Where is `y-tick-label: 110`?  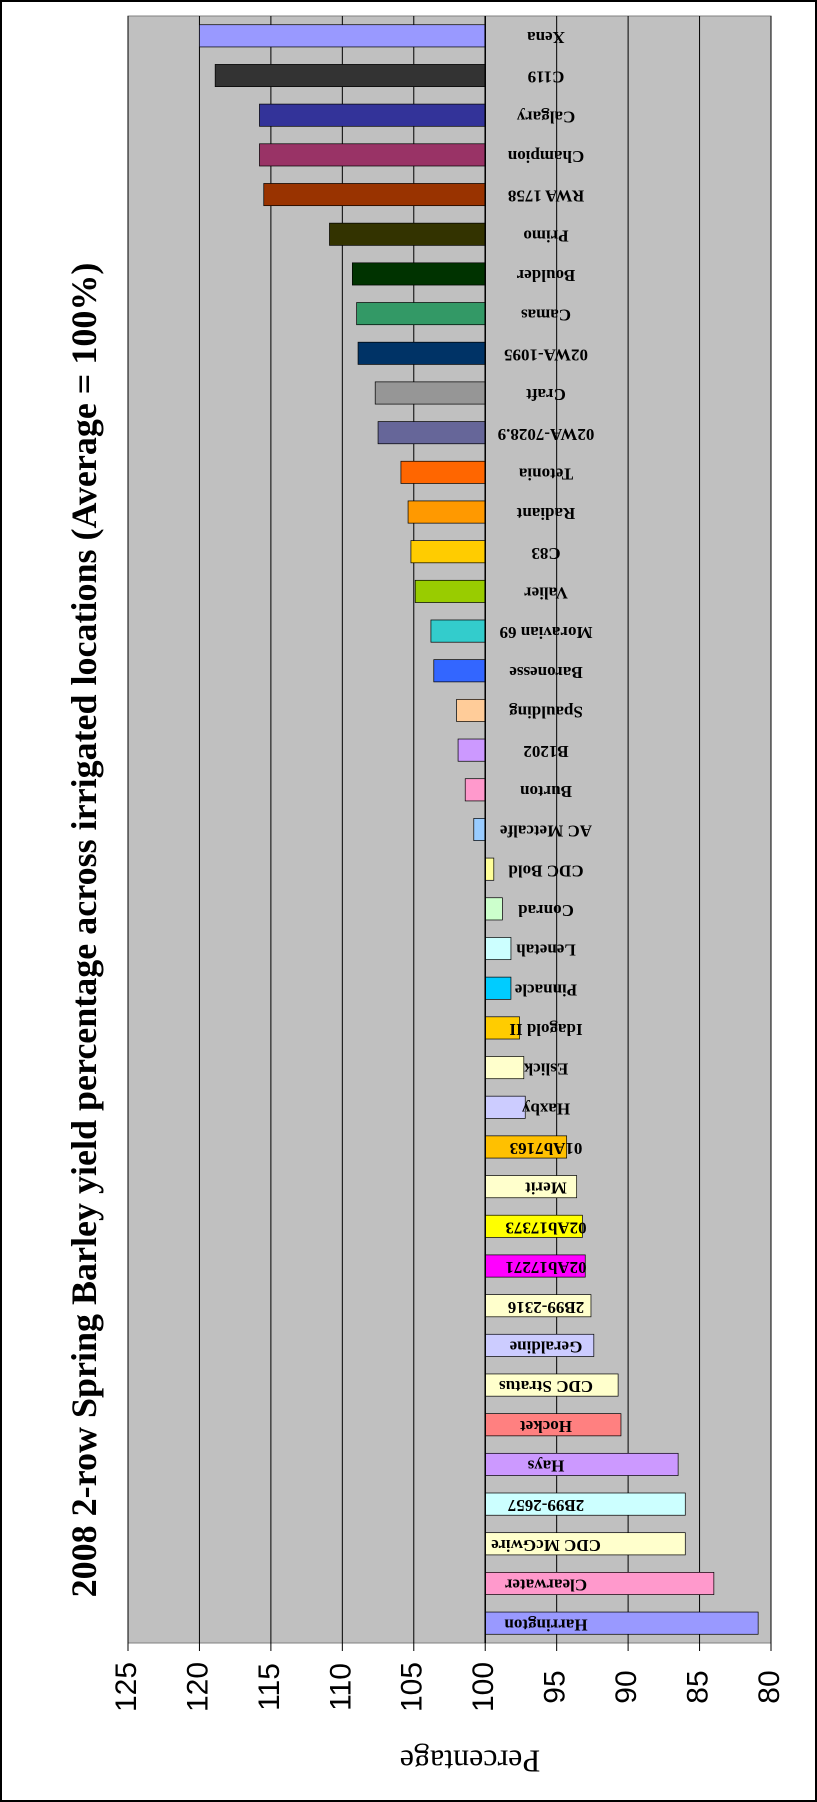 y-tick-label: 110 is located at coordinates (340, 1687).